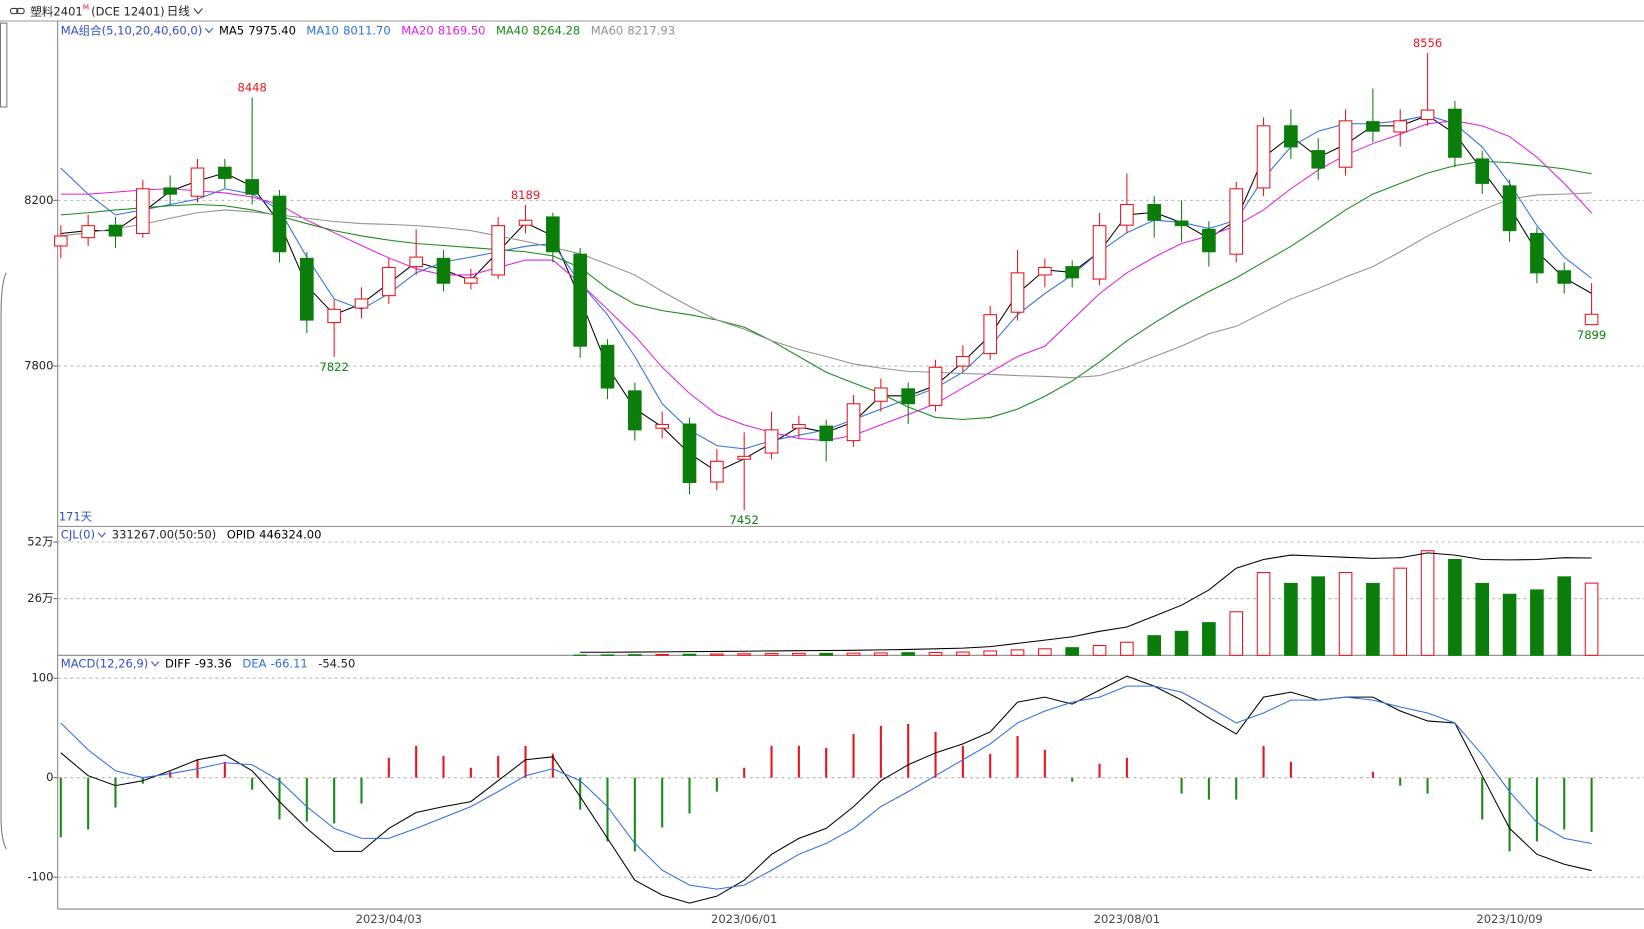  What do you see at coordinates (40, 598) in the screenshot?
I see `y-tick-label: 26万` at bounding box center [40, 598].